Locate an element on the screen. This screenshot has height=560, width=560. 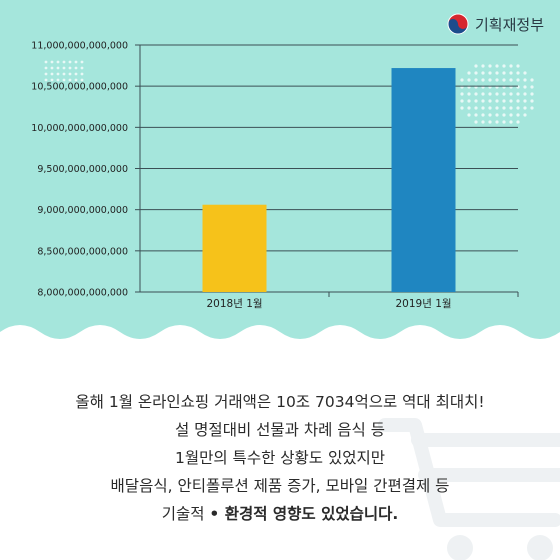
caption-line-5: 기술적 • 환경적 영향도 있었습니다. is located at coordinates (280, 514).